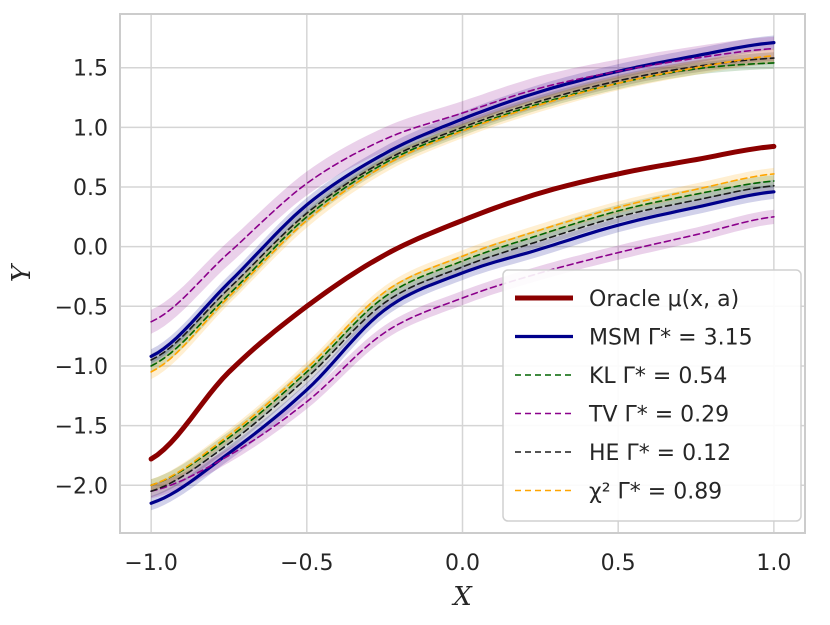 This screenshot has width=830, height=625. Describe the element at coordinates (462, 563) in the screenshot. I see `x-tick-label: 0.0` at that location.